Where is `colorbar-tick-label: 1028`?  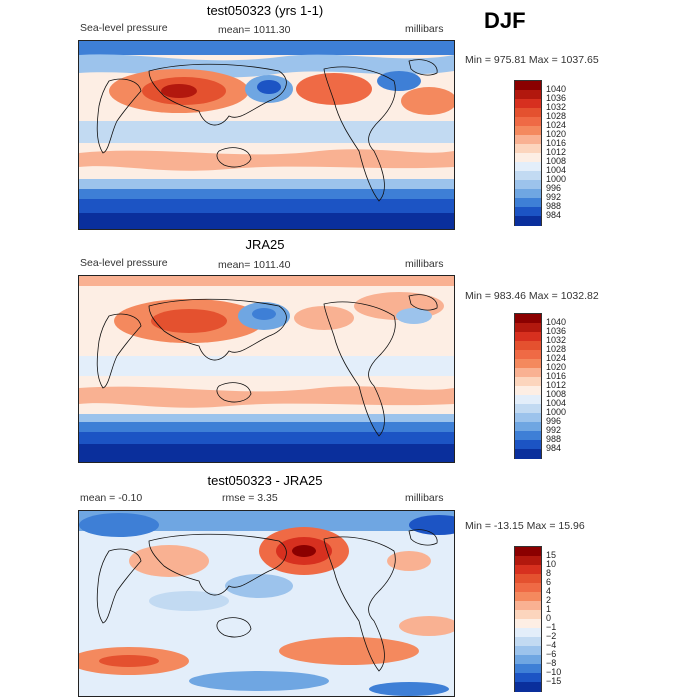 colorbar-tick-label: 1028 is located at coordinates (556, 116).